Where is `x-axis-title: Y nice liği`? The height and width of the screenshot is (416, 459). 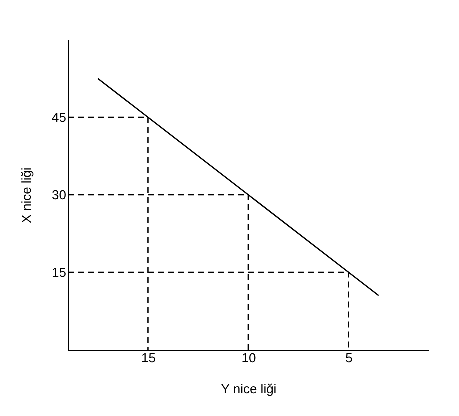
x-axis-title: Y nice liği is located at coordinates (249, 389).